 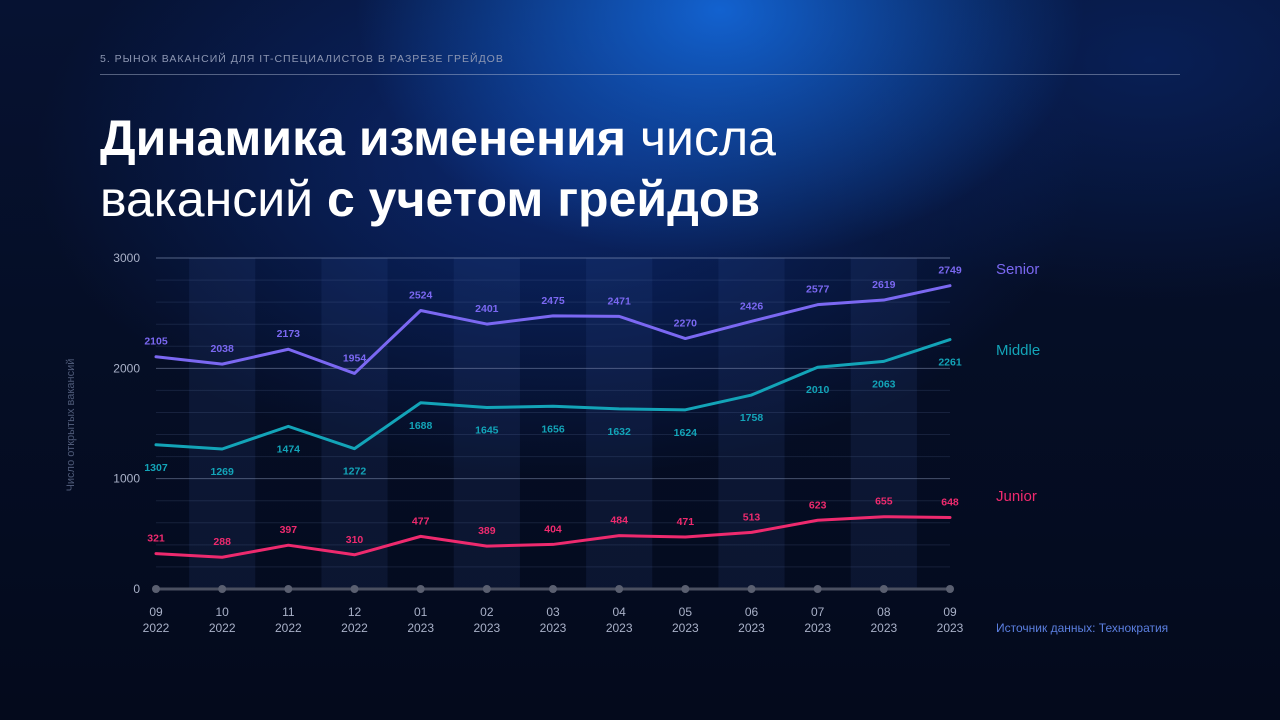 What do you see at coordinates (553, 394) in the screenshot?
I see `series-line-middle` at bounding box center [553, 394].